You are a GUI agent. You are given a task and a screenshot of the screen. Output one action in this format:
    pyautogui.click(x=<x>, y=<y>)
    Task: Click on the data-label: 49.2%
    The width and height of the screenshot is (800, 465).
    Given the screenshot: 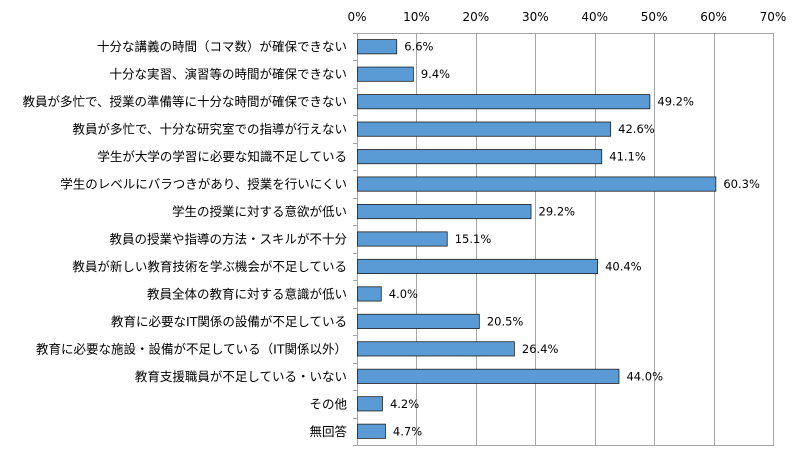 What is the action you would take?
    pyautogui.click(x=675, y=102)
    